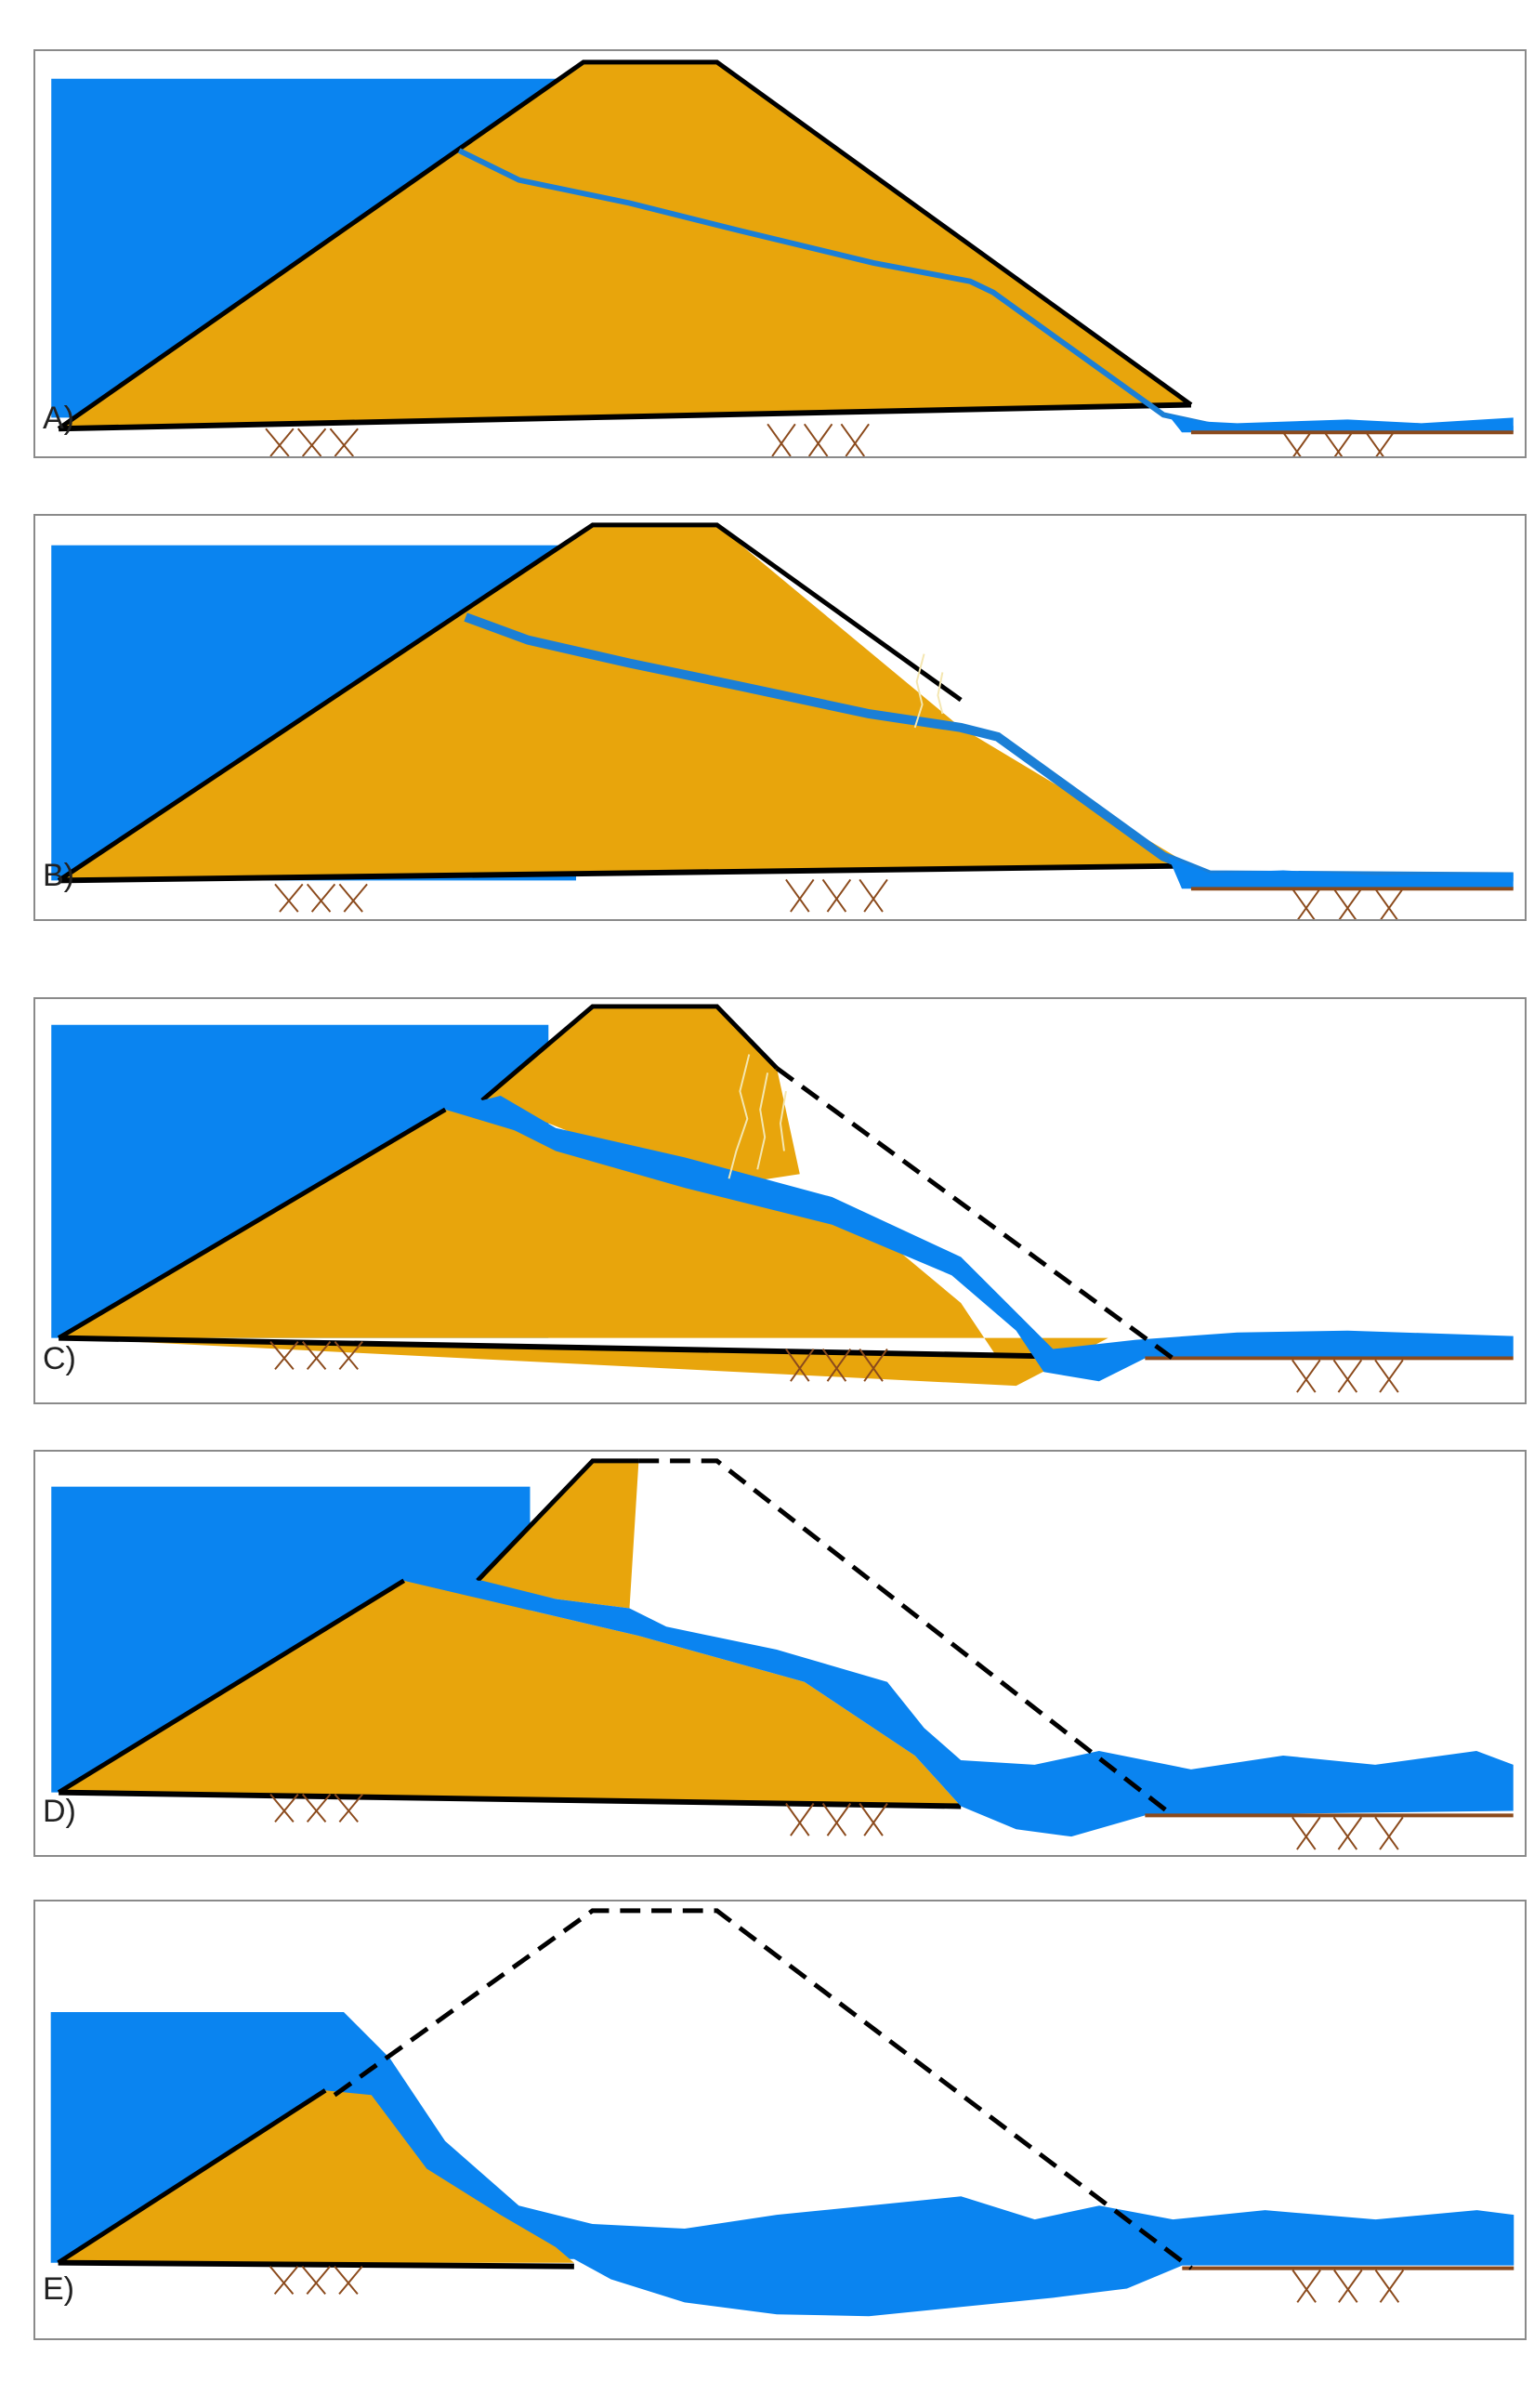 The width and height of the screenshot is (1534, 2408). Describe the element at coordinates (60, 1811) in the screenshot. I see `panel-label: D)` at that location.